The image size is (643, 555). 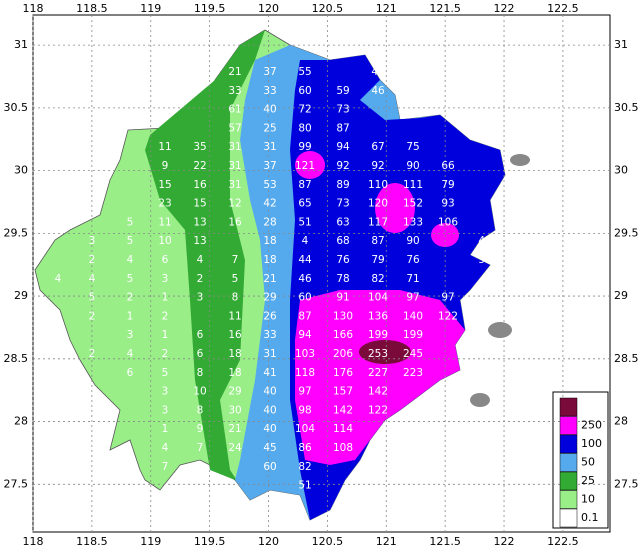 What do you see at coordinates (378, 222) in the screenshot?
I see `station-value: 117` at bounding box center [378, 222].